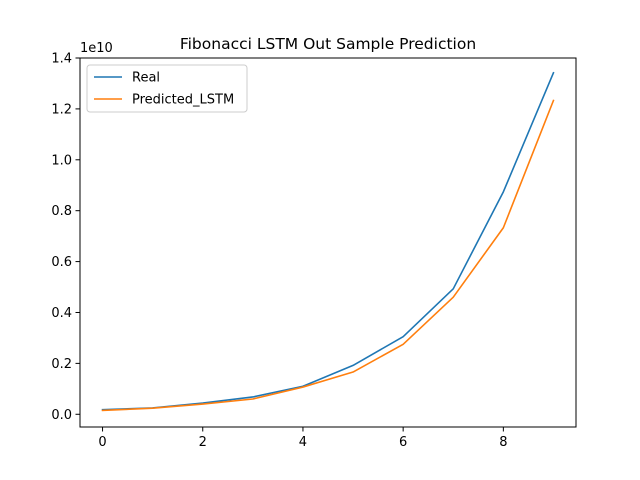 This screenshot has height=480, width=640. Describe the element at coordinates (61, 109) in the screenshot. I see `y-tick-label: 1.2` at that location.